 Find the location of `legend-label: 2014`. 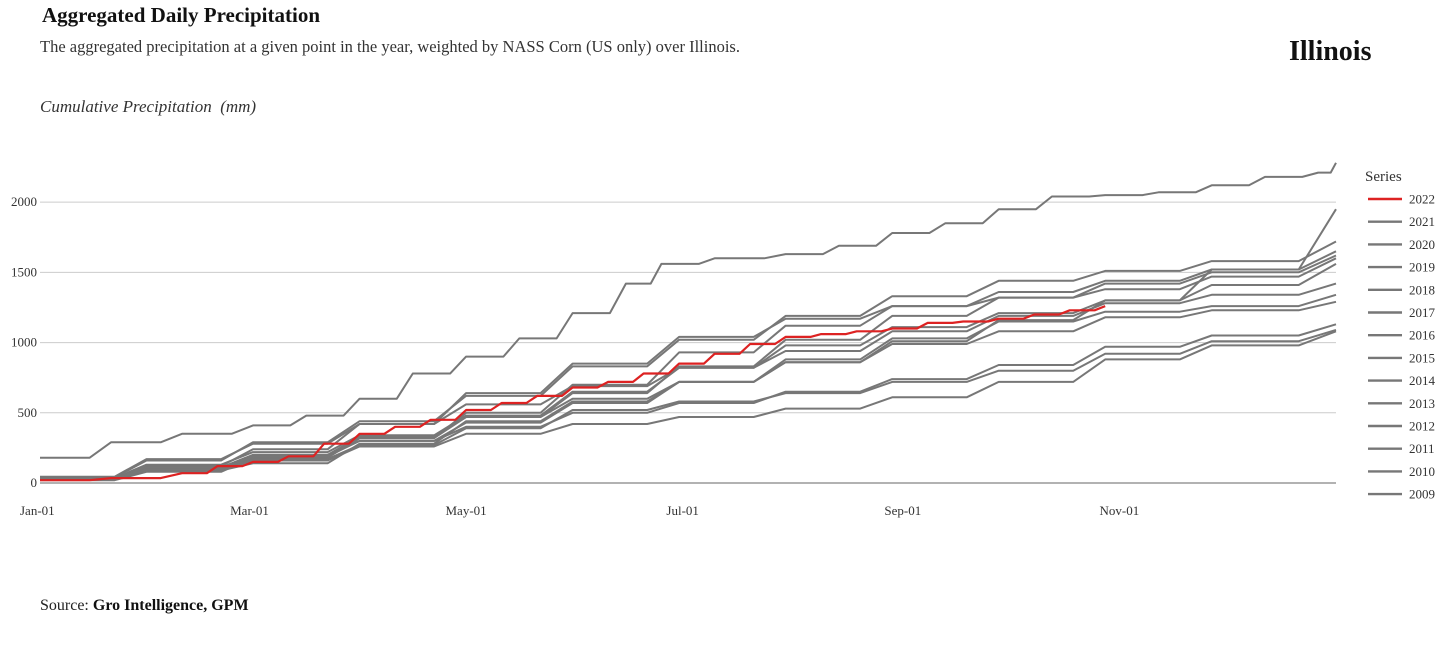

legend-label: 2014 is located at coordinates (1422, 380).